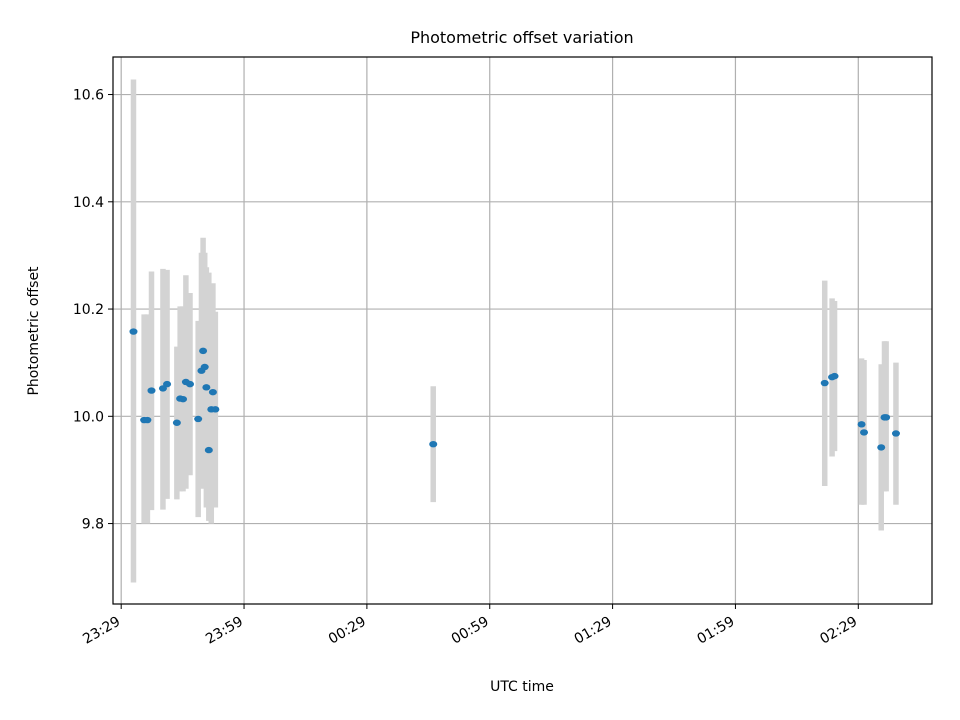 This screenshot has height=720, width=960. Describe the element at coordinates (88, 203) in the screenshot. I see `y-tick-label: 10.4` at that location.